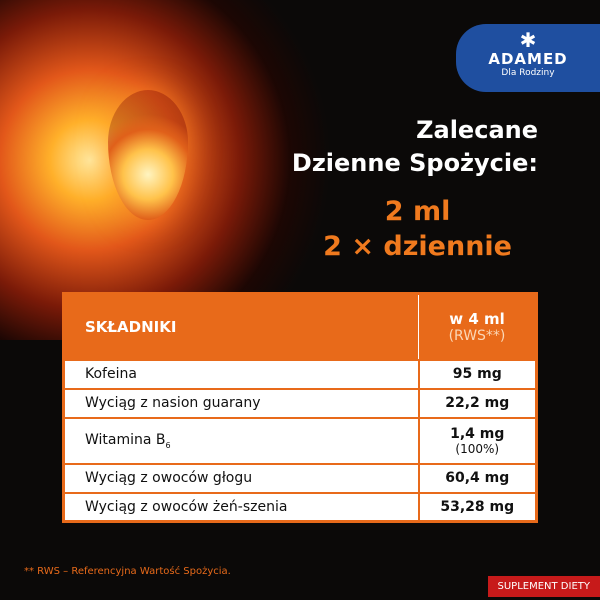  I want to click on ingredient-name: Wyciąg z owoców żeń-szenia, so click(241, 506).